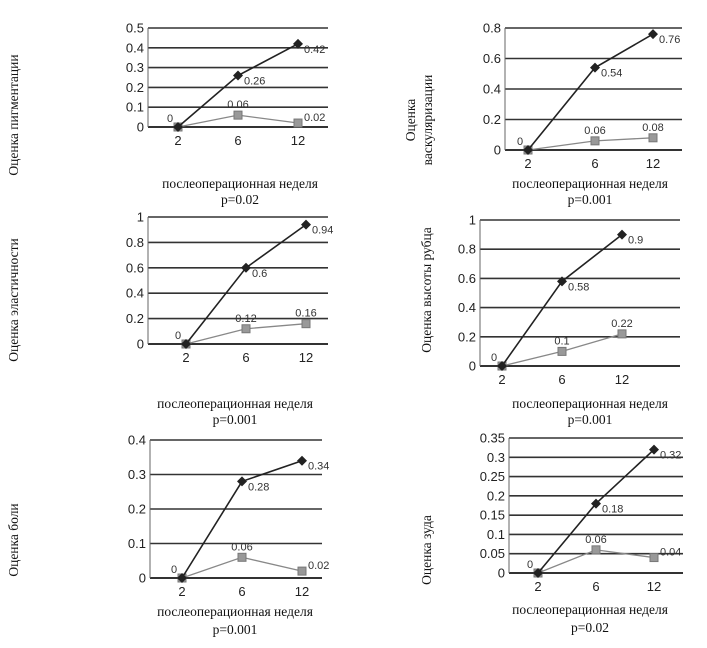  I want to click on data-label: 0.58, so click(578, 287).